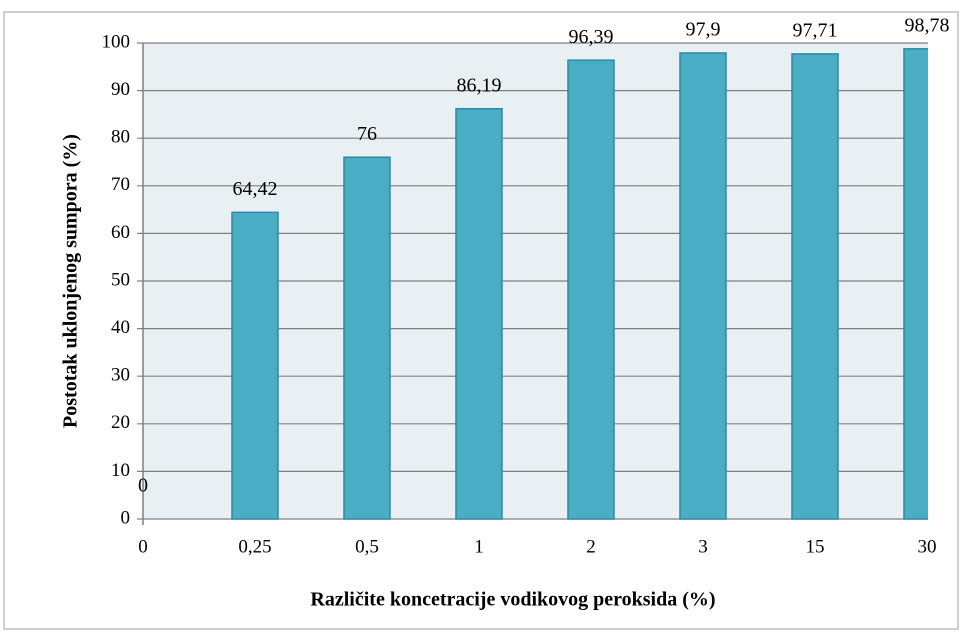 This screenshot has width=962, height=633. Describe the element at coordinates (116, 41) in the screenshot. I see `y-tick-label: 100` at that location.